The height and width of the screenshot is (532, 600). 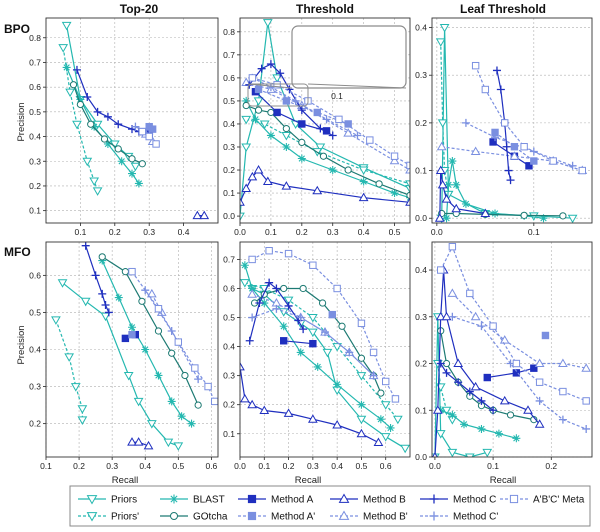 I want to click on series-method-c-, so click(x=519, y=144).